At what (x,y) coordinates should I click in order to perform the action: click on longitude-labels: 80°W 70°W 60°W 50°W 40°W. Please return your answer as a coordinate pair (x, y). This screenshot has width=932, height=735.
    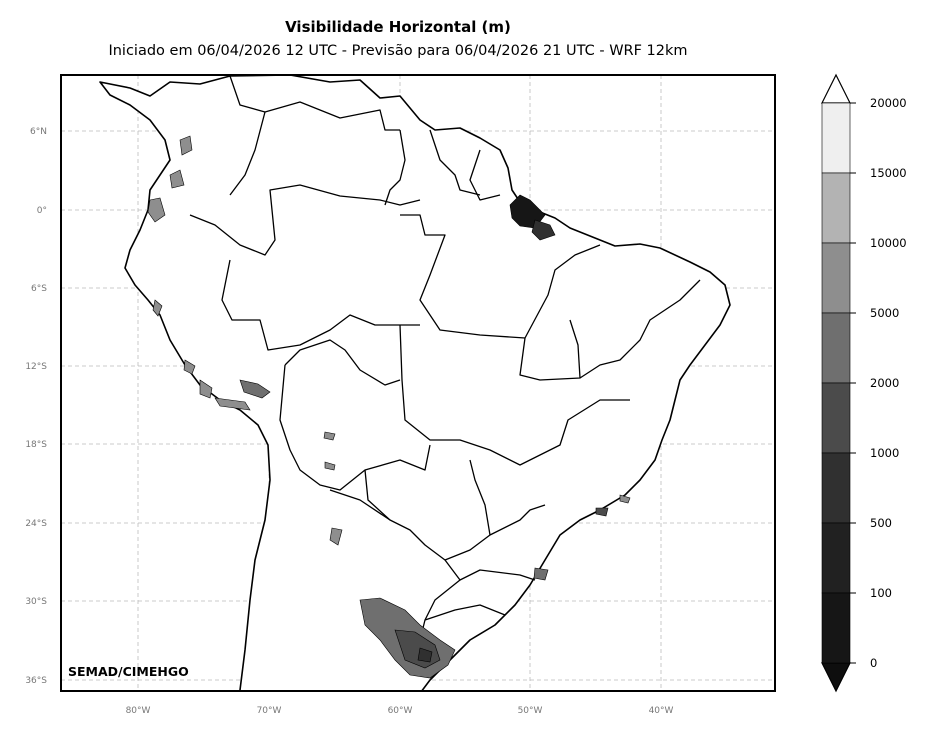
    Looking at the image, I should click on (400, 711).